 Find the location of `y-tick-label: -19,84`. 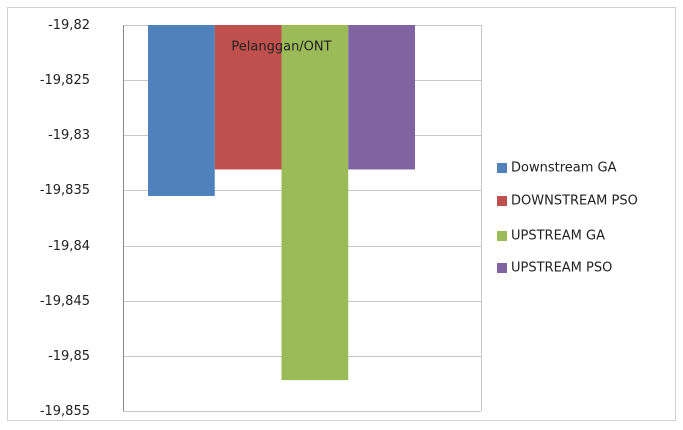

y-tick-label: -19,84 is located at coordinates (69, 246).